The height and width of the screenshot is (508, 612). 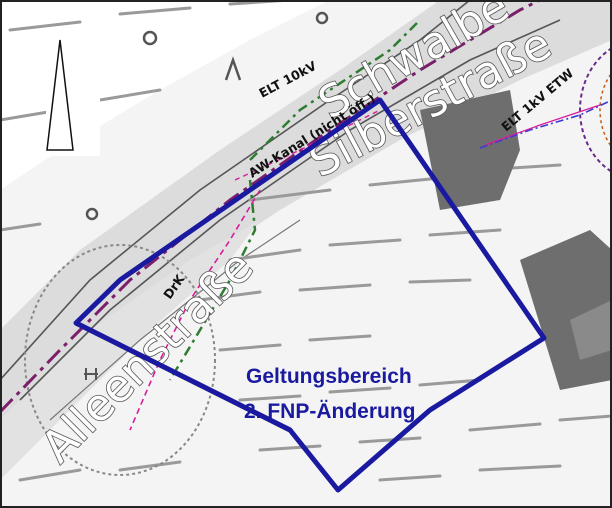 What do you see at coordinates (91, 374) in the screenshot?
I see `map-symbol-h` at bounding box center [91, 374].